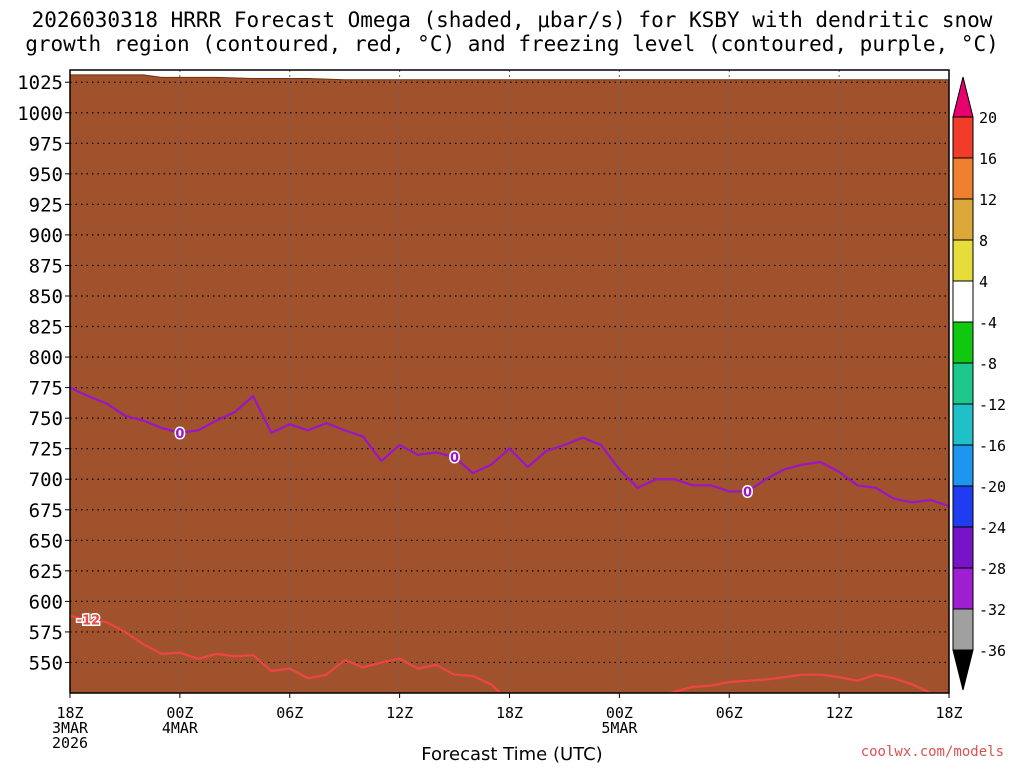 Image resolution: width=1024 pixels, height=768 pixels. I want to click on colorbar-label: 16, so click(988, 159).